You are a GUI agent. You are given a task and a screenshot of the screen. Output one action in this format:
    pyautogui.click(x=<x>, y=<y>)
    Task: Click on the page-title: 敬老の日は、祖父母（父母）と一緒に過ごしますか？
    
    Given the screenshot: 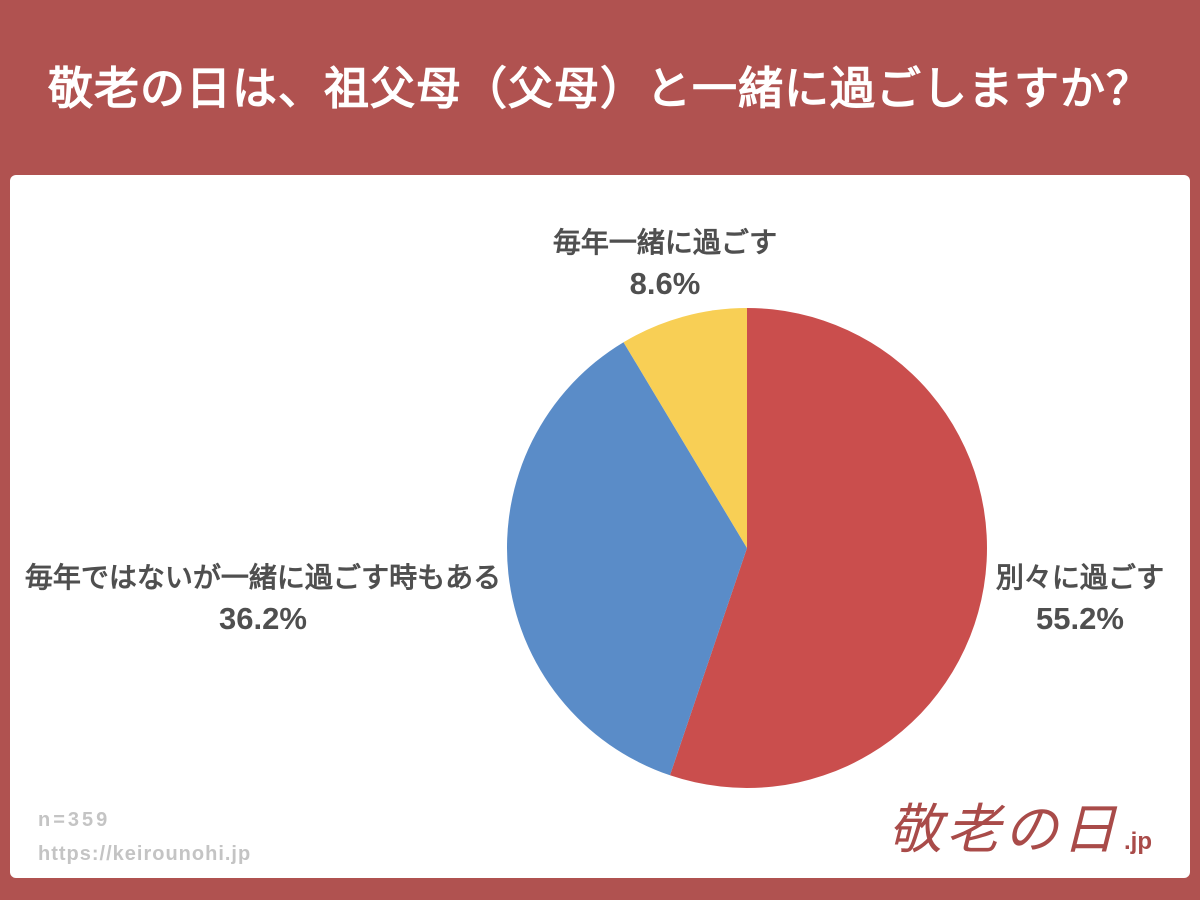 What is the action you would take?
    pyautogui.click(x=599, y=88)
    